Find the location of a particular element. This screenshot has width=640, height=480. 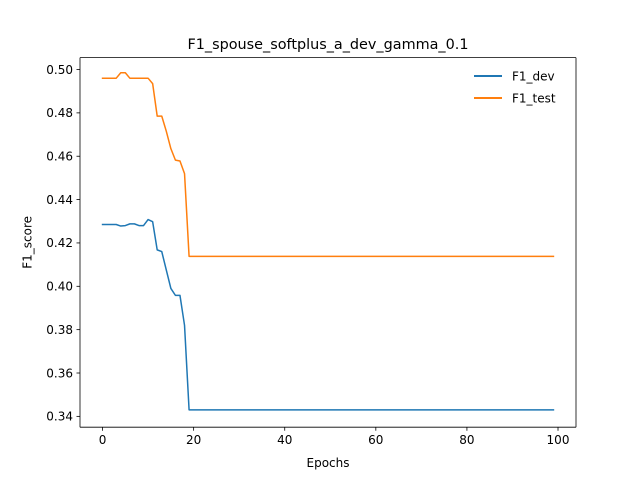

y-tick-label: 0.46 is located at coordinates (59, 157).